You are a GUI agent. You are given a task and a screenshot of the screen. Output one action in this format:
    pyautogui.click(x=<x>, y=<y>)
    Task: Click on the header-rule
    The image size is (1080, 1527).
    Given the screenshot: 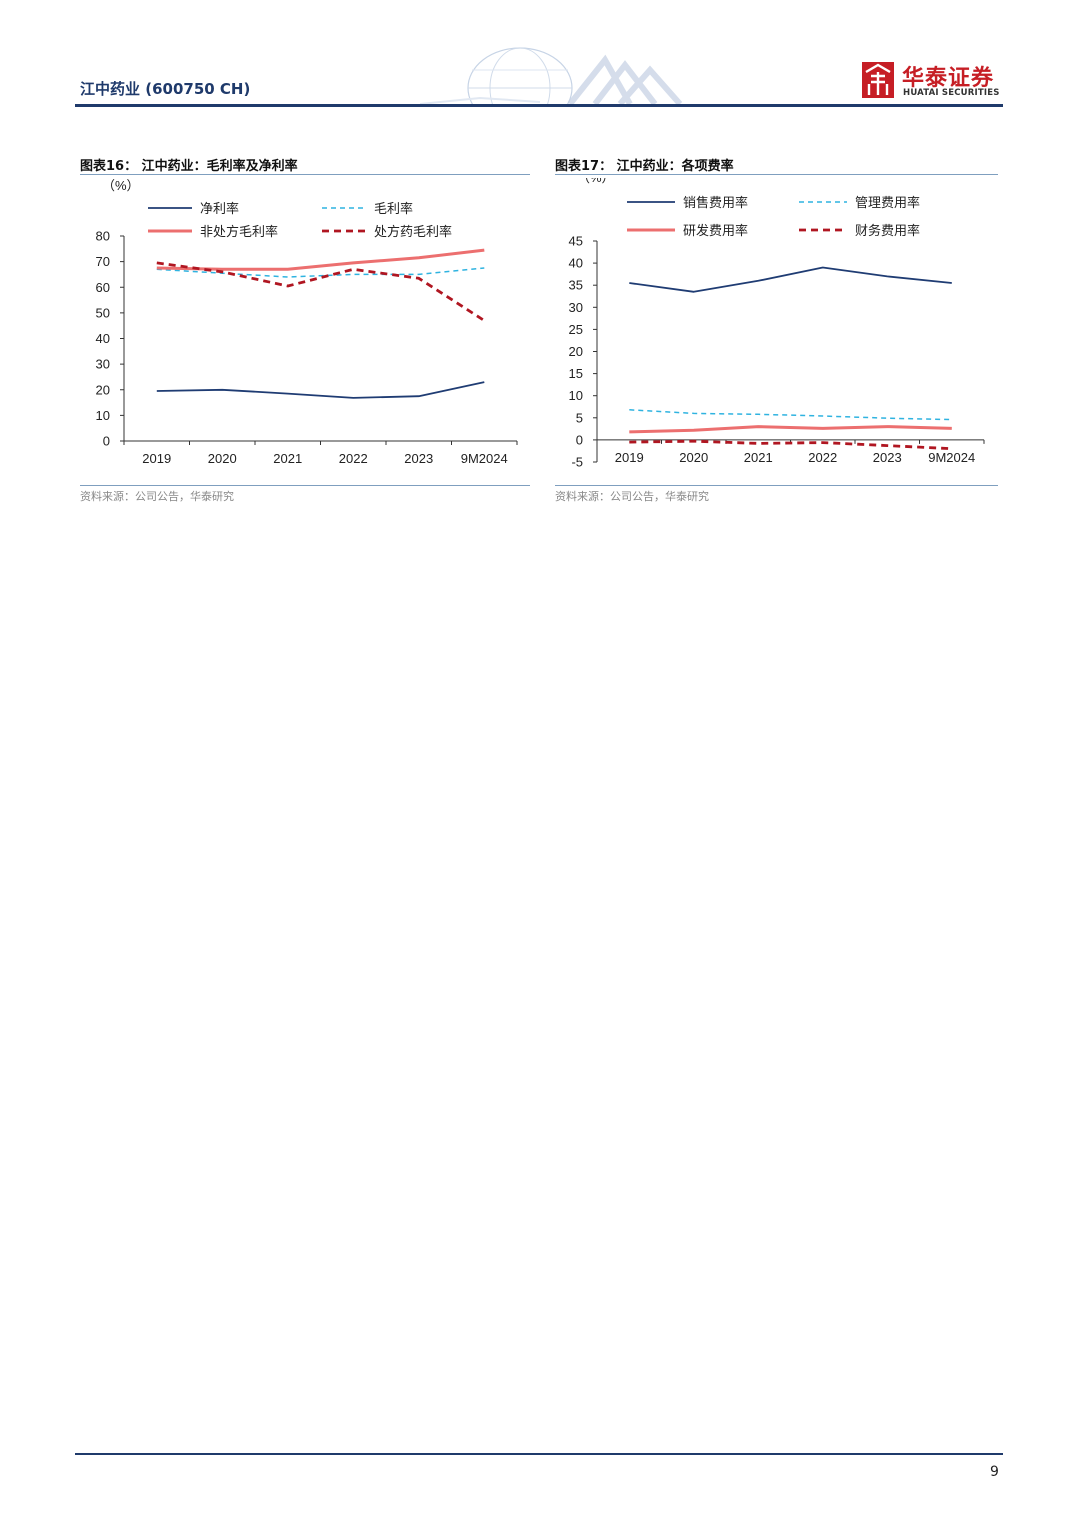 What is the action you would take?
    pyautogui.click(x=539, y=105)
    